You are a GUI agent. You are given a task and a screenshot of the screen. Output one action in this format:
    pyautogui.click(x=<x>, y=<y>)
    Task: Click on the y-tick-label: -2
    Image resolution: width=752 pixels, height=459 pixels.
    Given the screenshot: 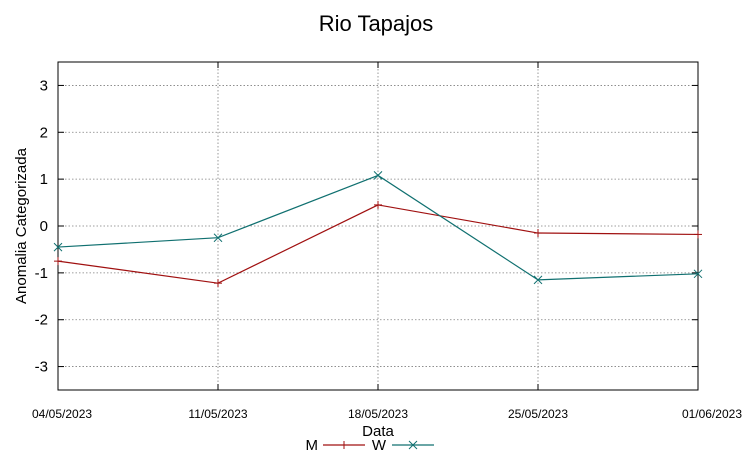 What is the action you would take?
    pyautogui.click(x=41, y=320)
    